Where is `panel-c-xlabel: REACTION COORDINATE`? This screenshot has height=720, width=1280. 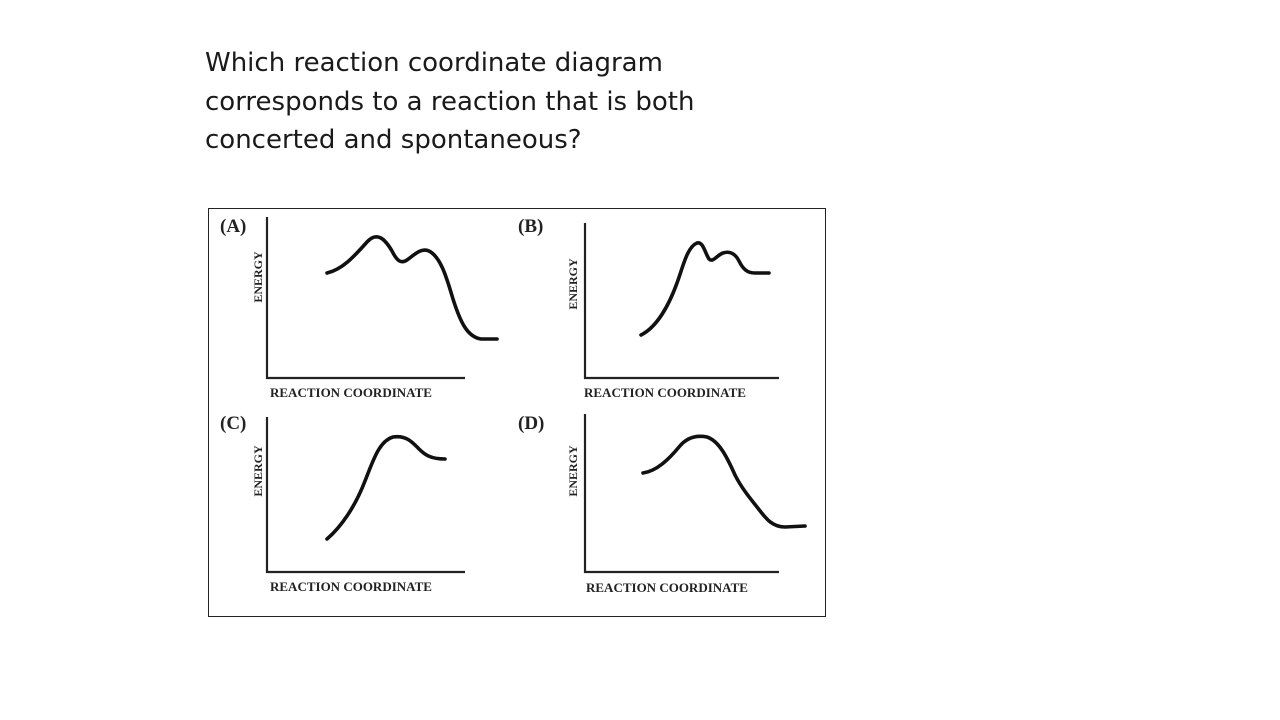
panel-c-xlabel: REACTION COORDINATE is located at coordinates (351, 586).